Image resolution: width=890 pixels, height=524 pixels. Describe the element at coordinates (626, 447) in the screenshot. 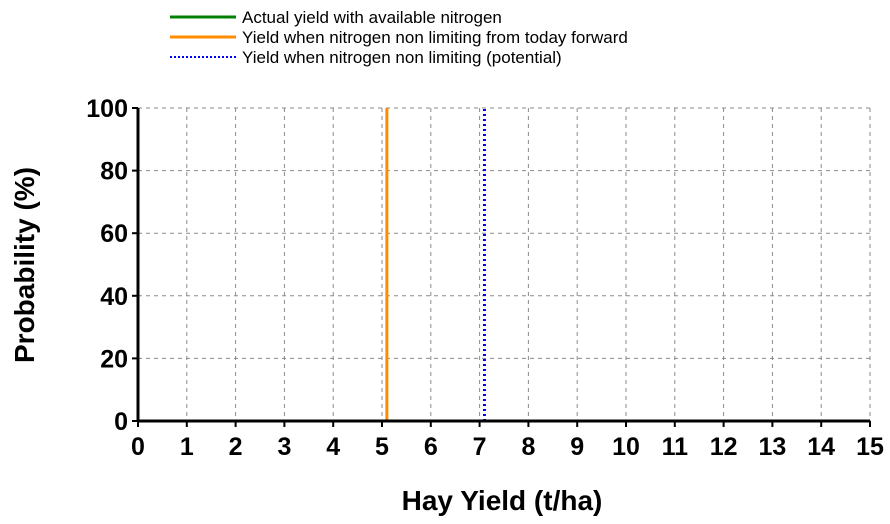

I see `x-tick-label: 10` at that location.